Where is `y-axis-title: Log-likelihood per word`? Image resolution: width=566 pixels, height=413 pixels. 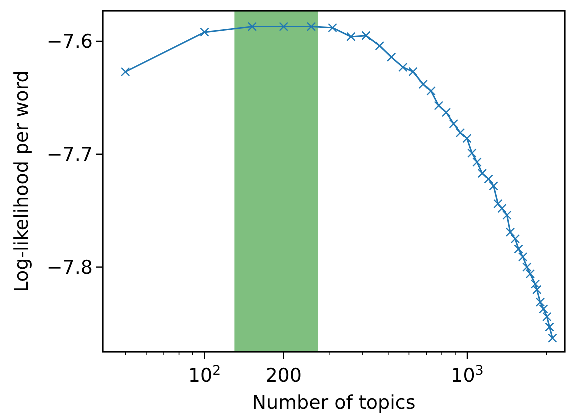
y-axis-title: Log-likelihood per word is located at coordinates (22, 181).